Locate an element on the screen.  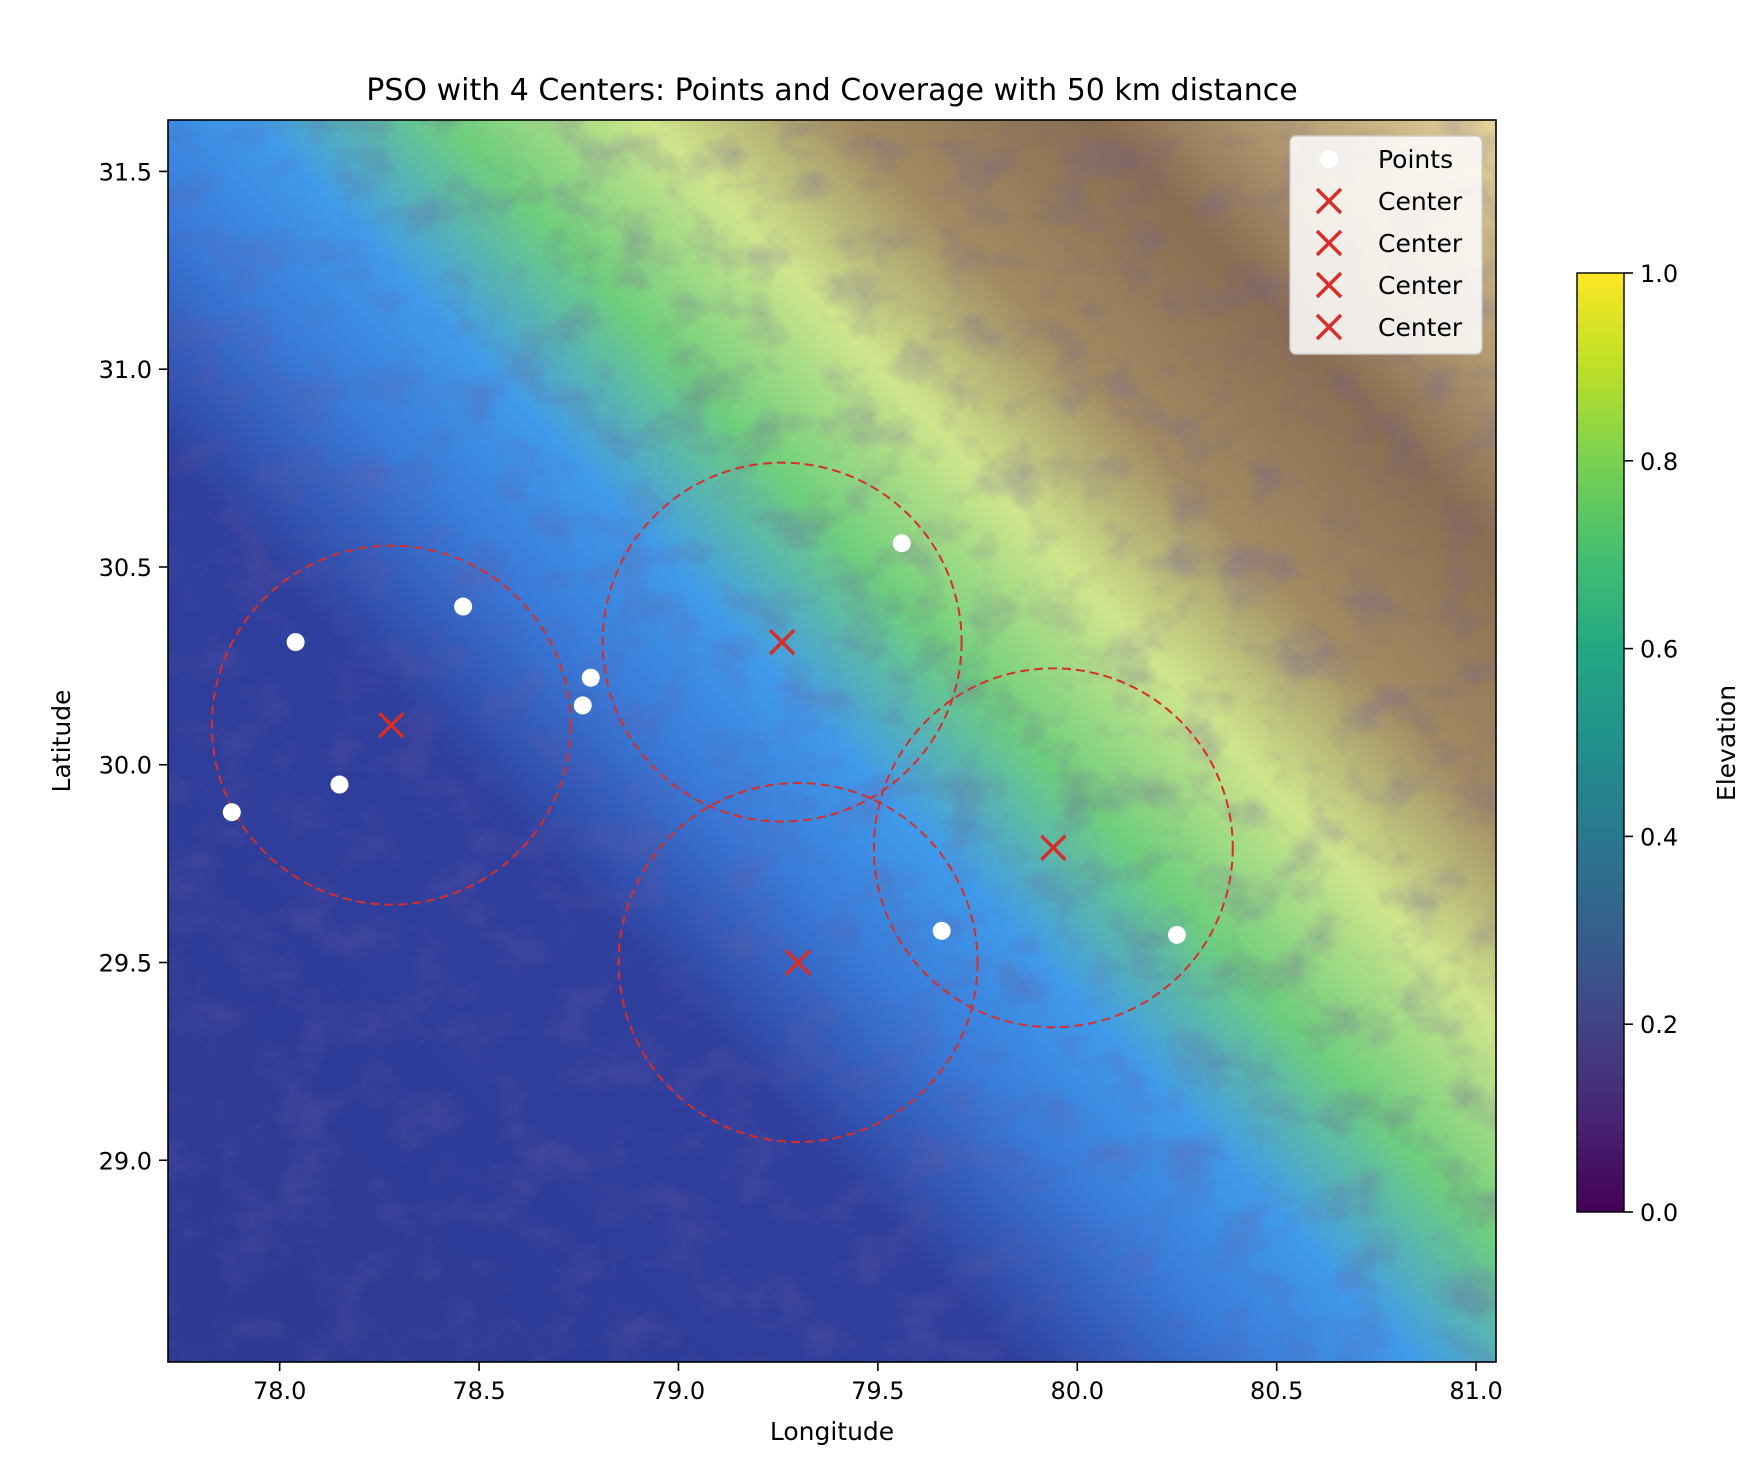
x-tick-label: 80.0 is located at coordinates (1077, 1391).